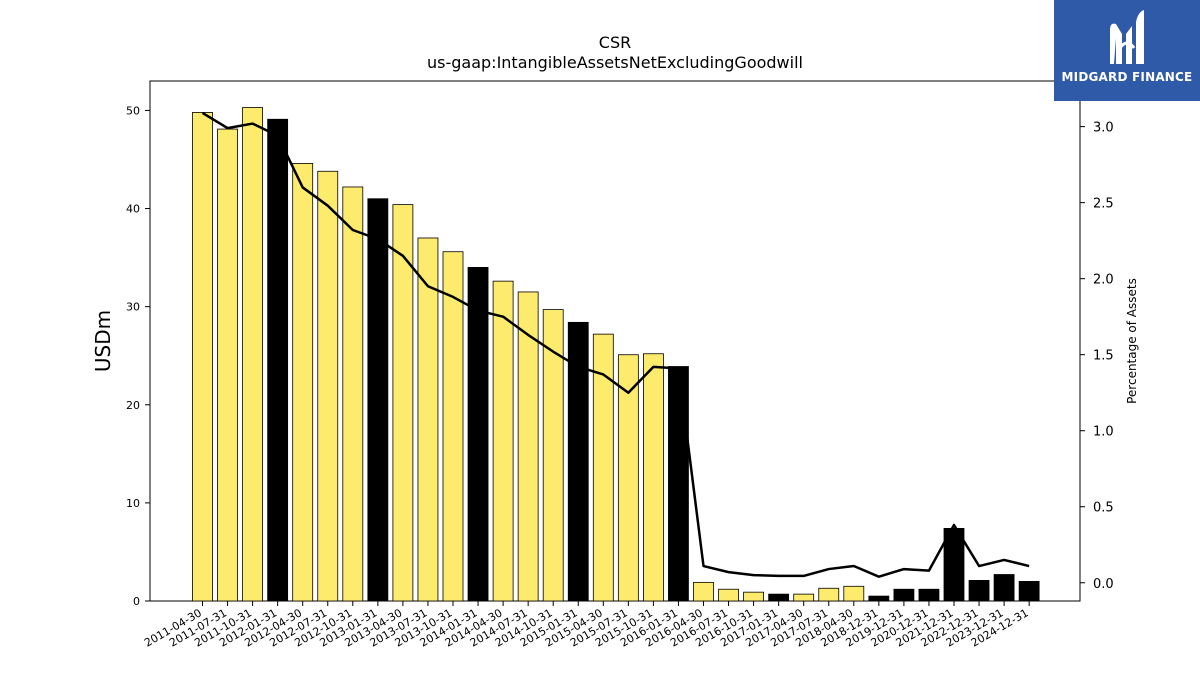 Image resolution: width=1200 pixels, height=675 pixels. I want to click on brand-logo: MIDGARD FINANCE, so click(1127, 50).